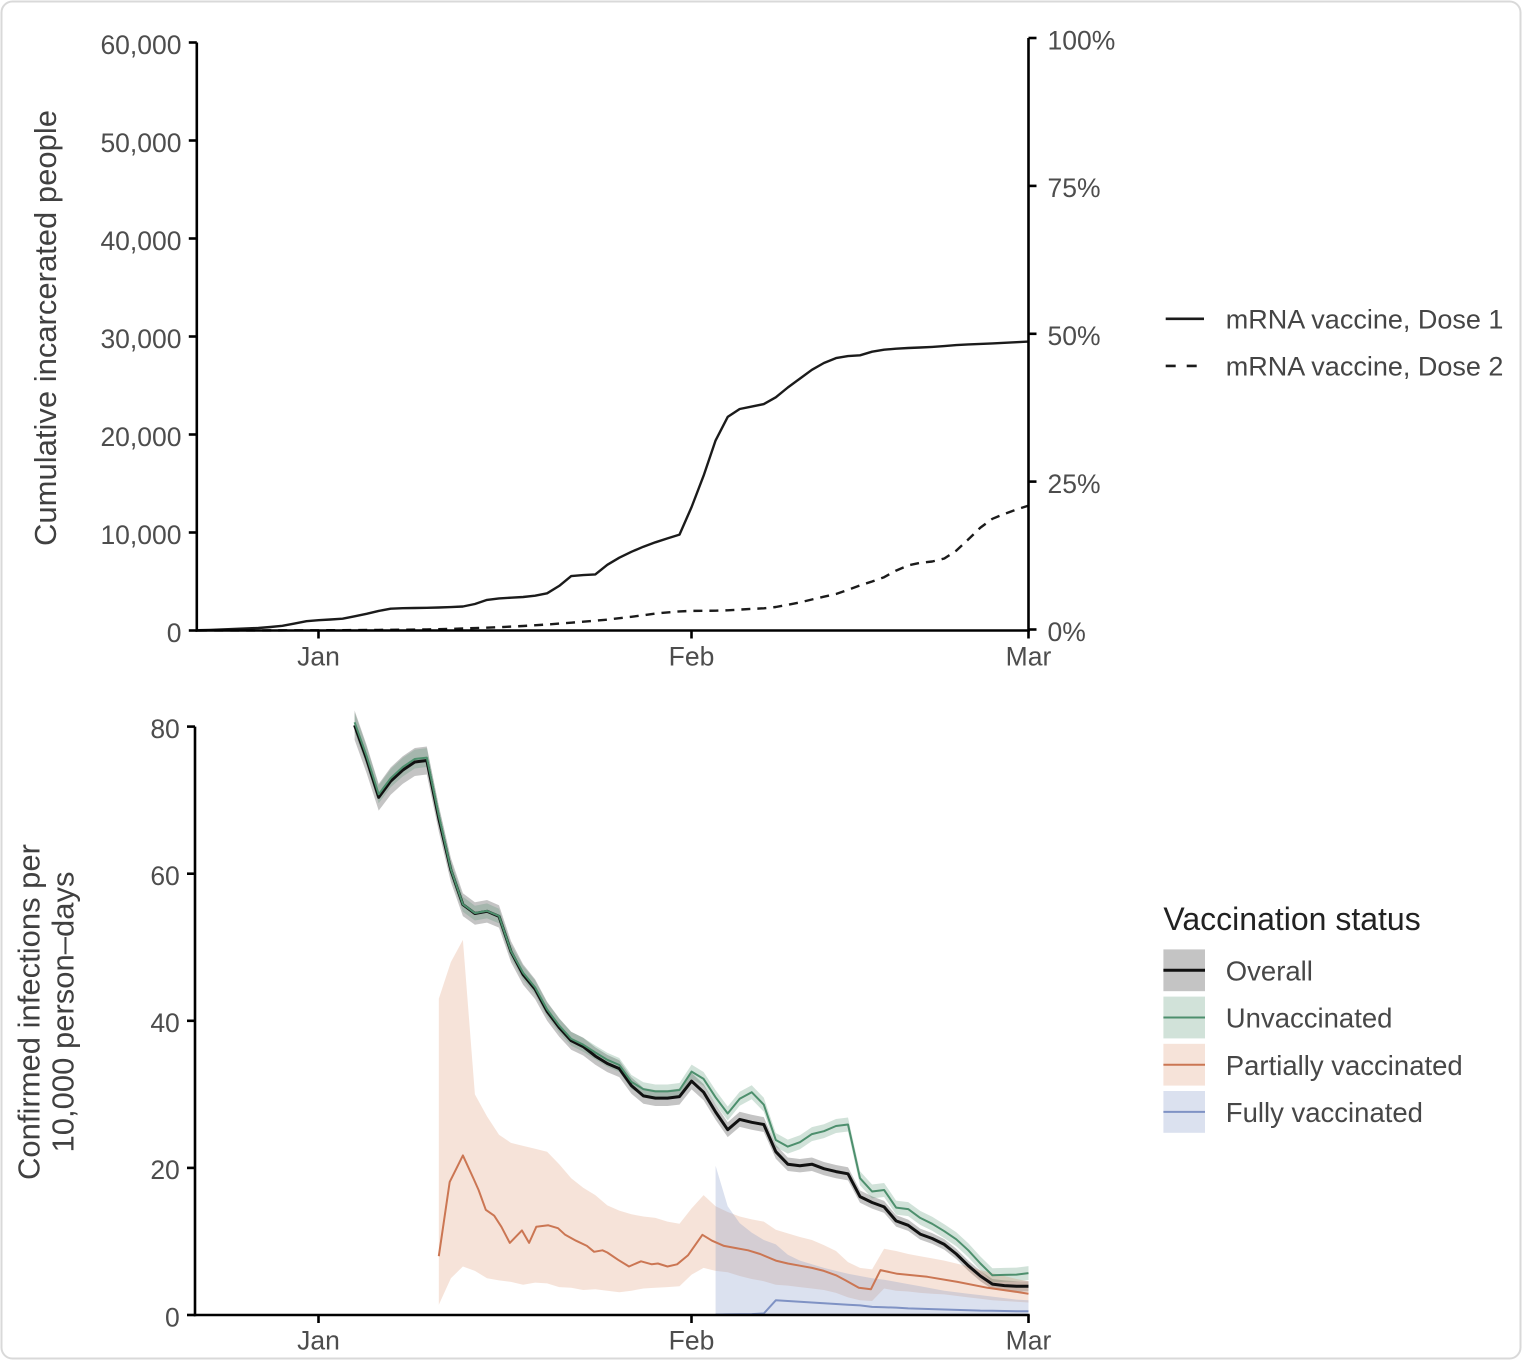 The height and width of the screenshot is (1365, 1522). I want to click on svg-text: mRNA vaccine, Dose 1, so click(1365, 320).